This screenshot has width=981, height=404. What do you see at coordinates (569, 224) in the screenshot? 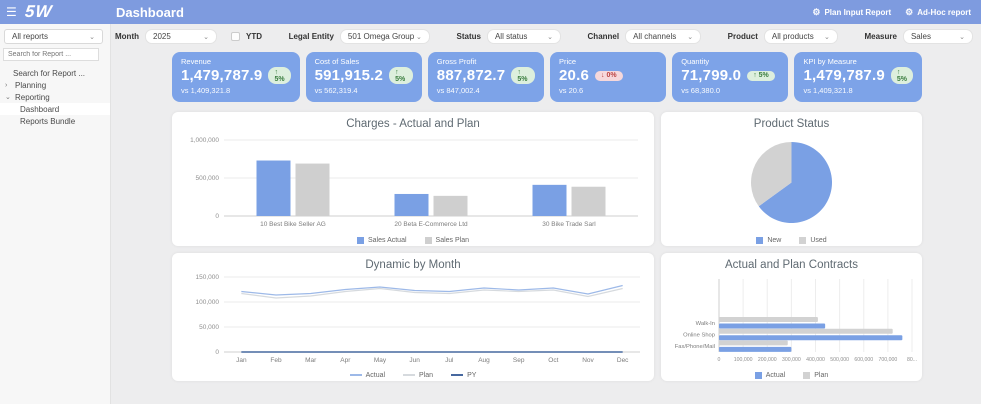
I see `svg-text: 30 Bike Trade Sarl` at bounding box center [569, 224].